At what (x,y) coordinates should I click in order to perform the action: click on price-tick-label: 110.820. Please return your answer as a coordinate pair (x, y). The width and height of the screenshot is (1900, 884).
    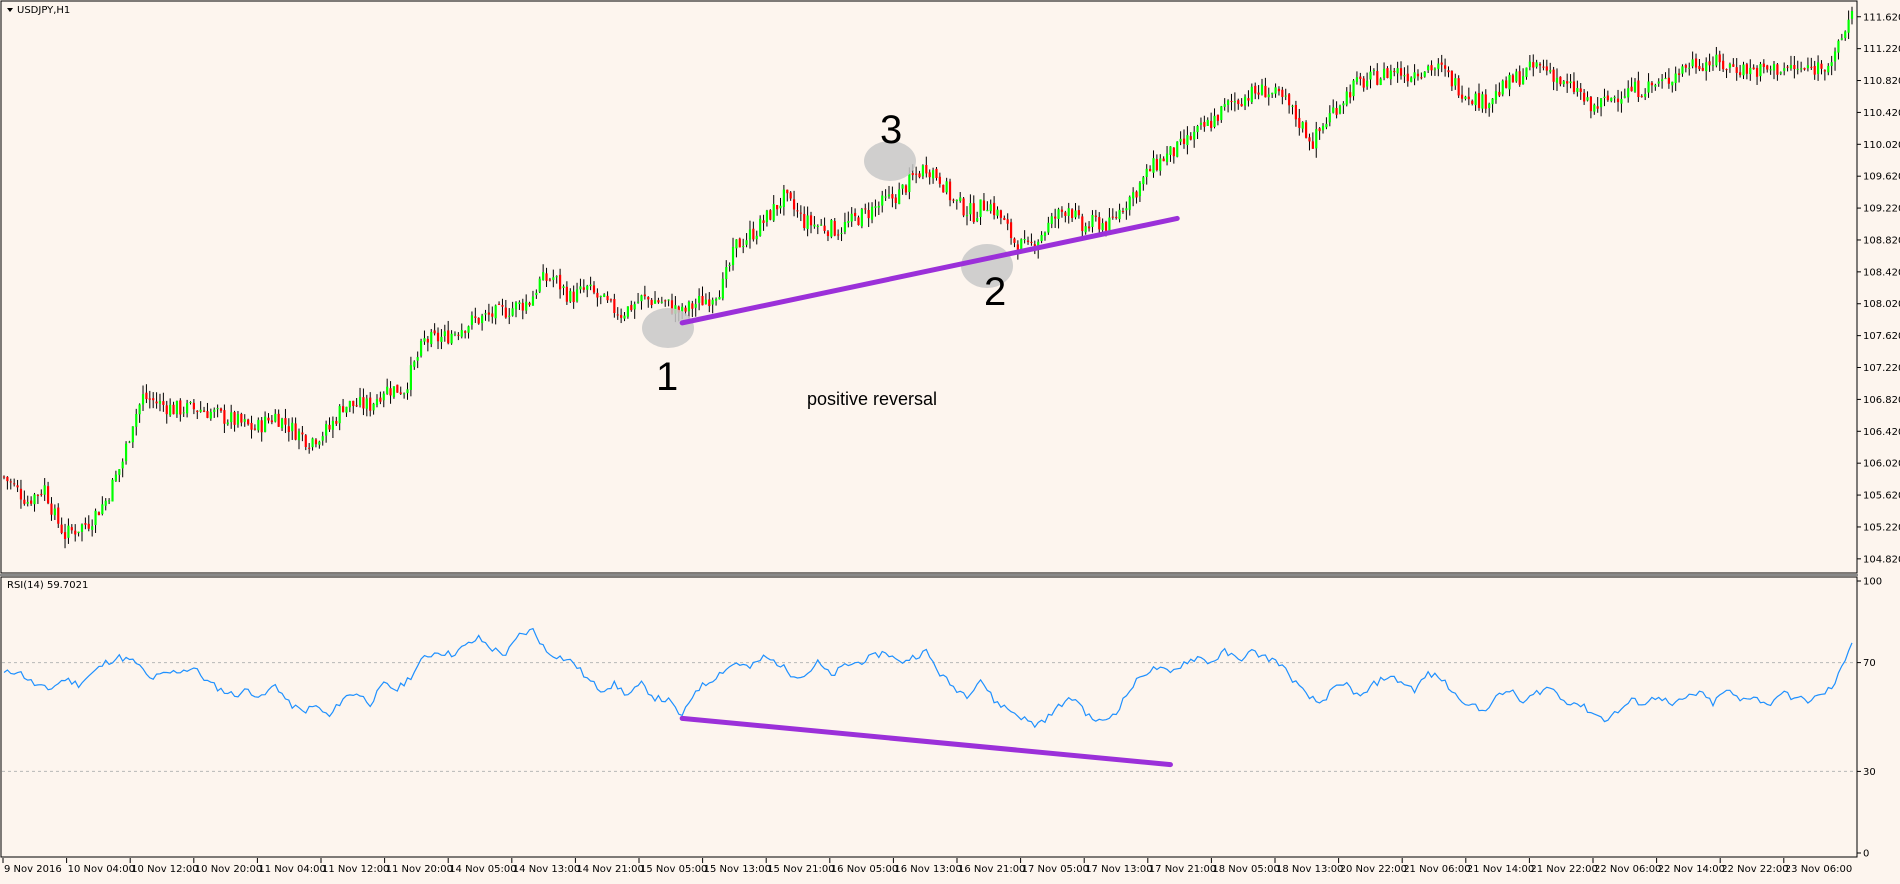
    Looking at the image, I should click on (1881, 81).